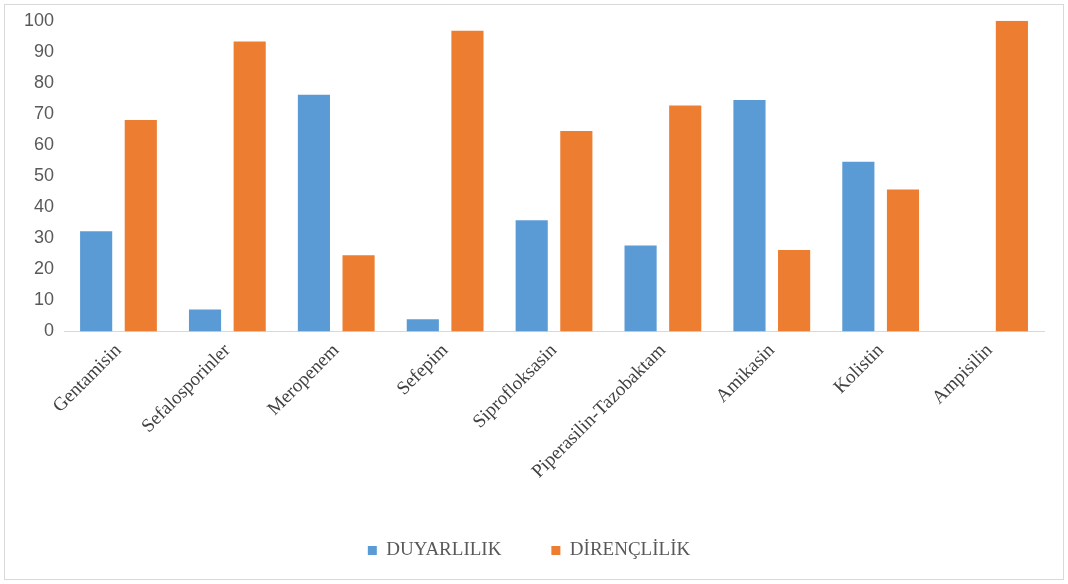 The height and width of the screenshot is (584, 1068). Describe the element at coordinates (39, 19) in the screenshot. I see `y-tick-label: 100` at that location.